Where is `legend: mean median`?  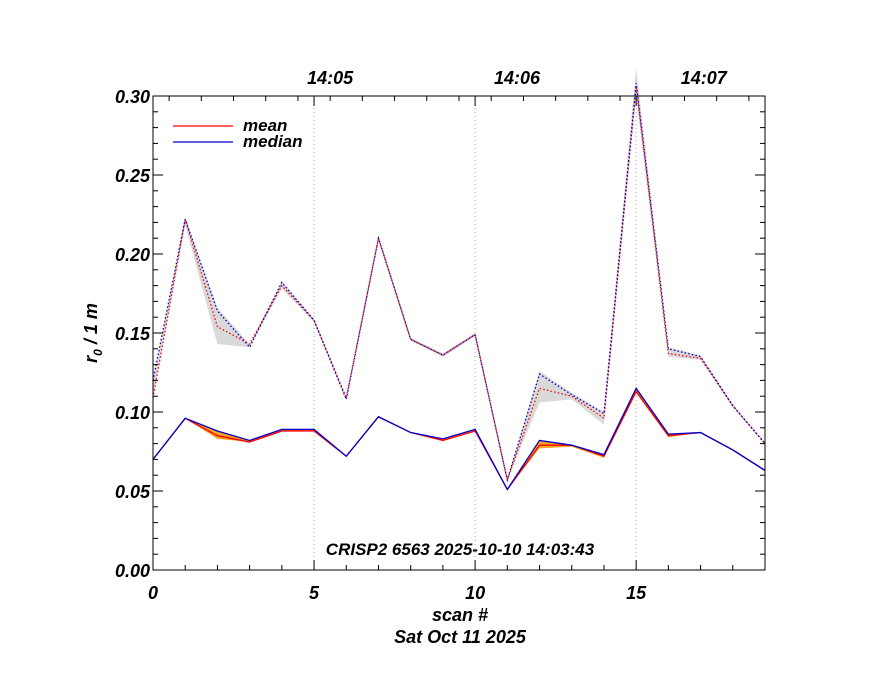 legend: mean median is located at coordinates (238, 133).